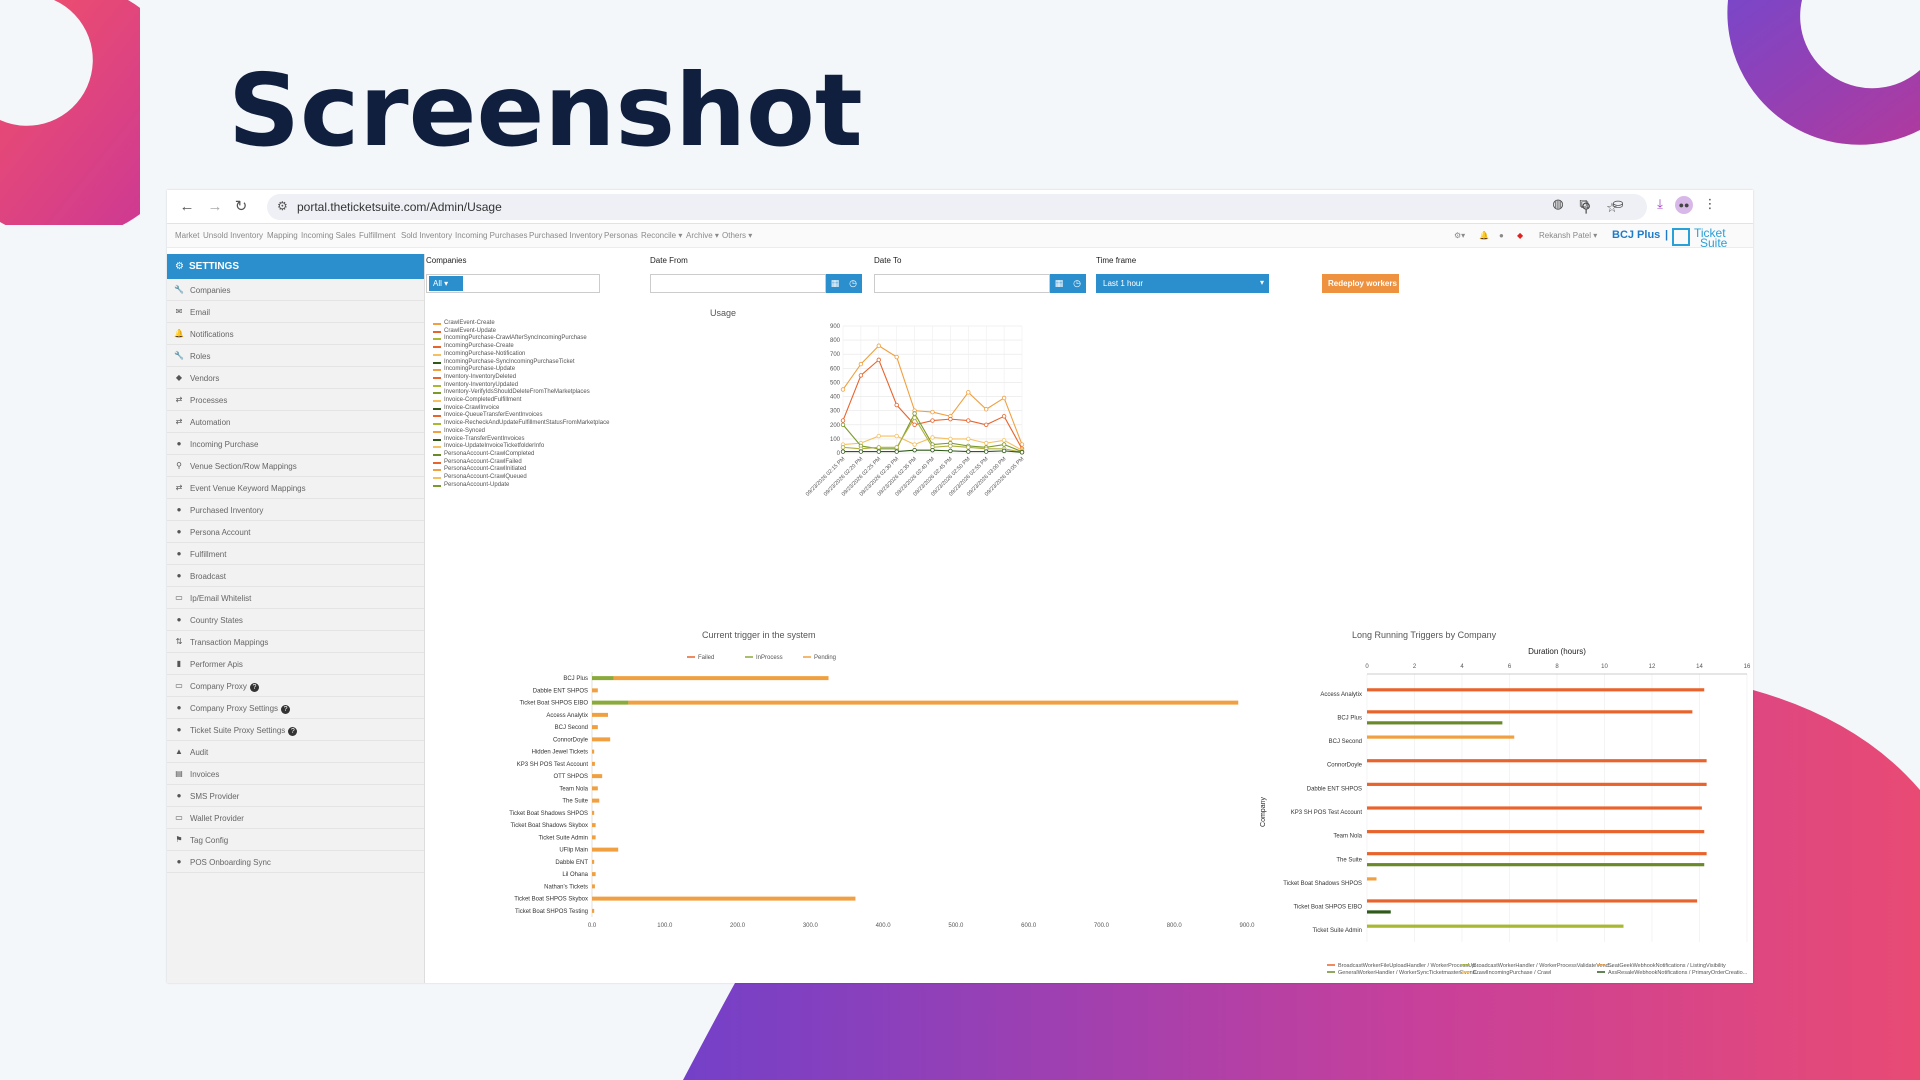  Describe the element at coordinates (853, 283) in the screenshot. I see `date-from-clock-icon: ◷` at that location.